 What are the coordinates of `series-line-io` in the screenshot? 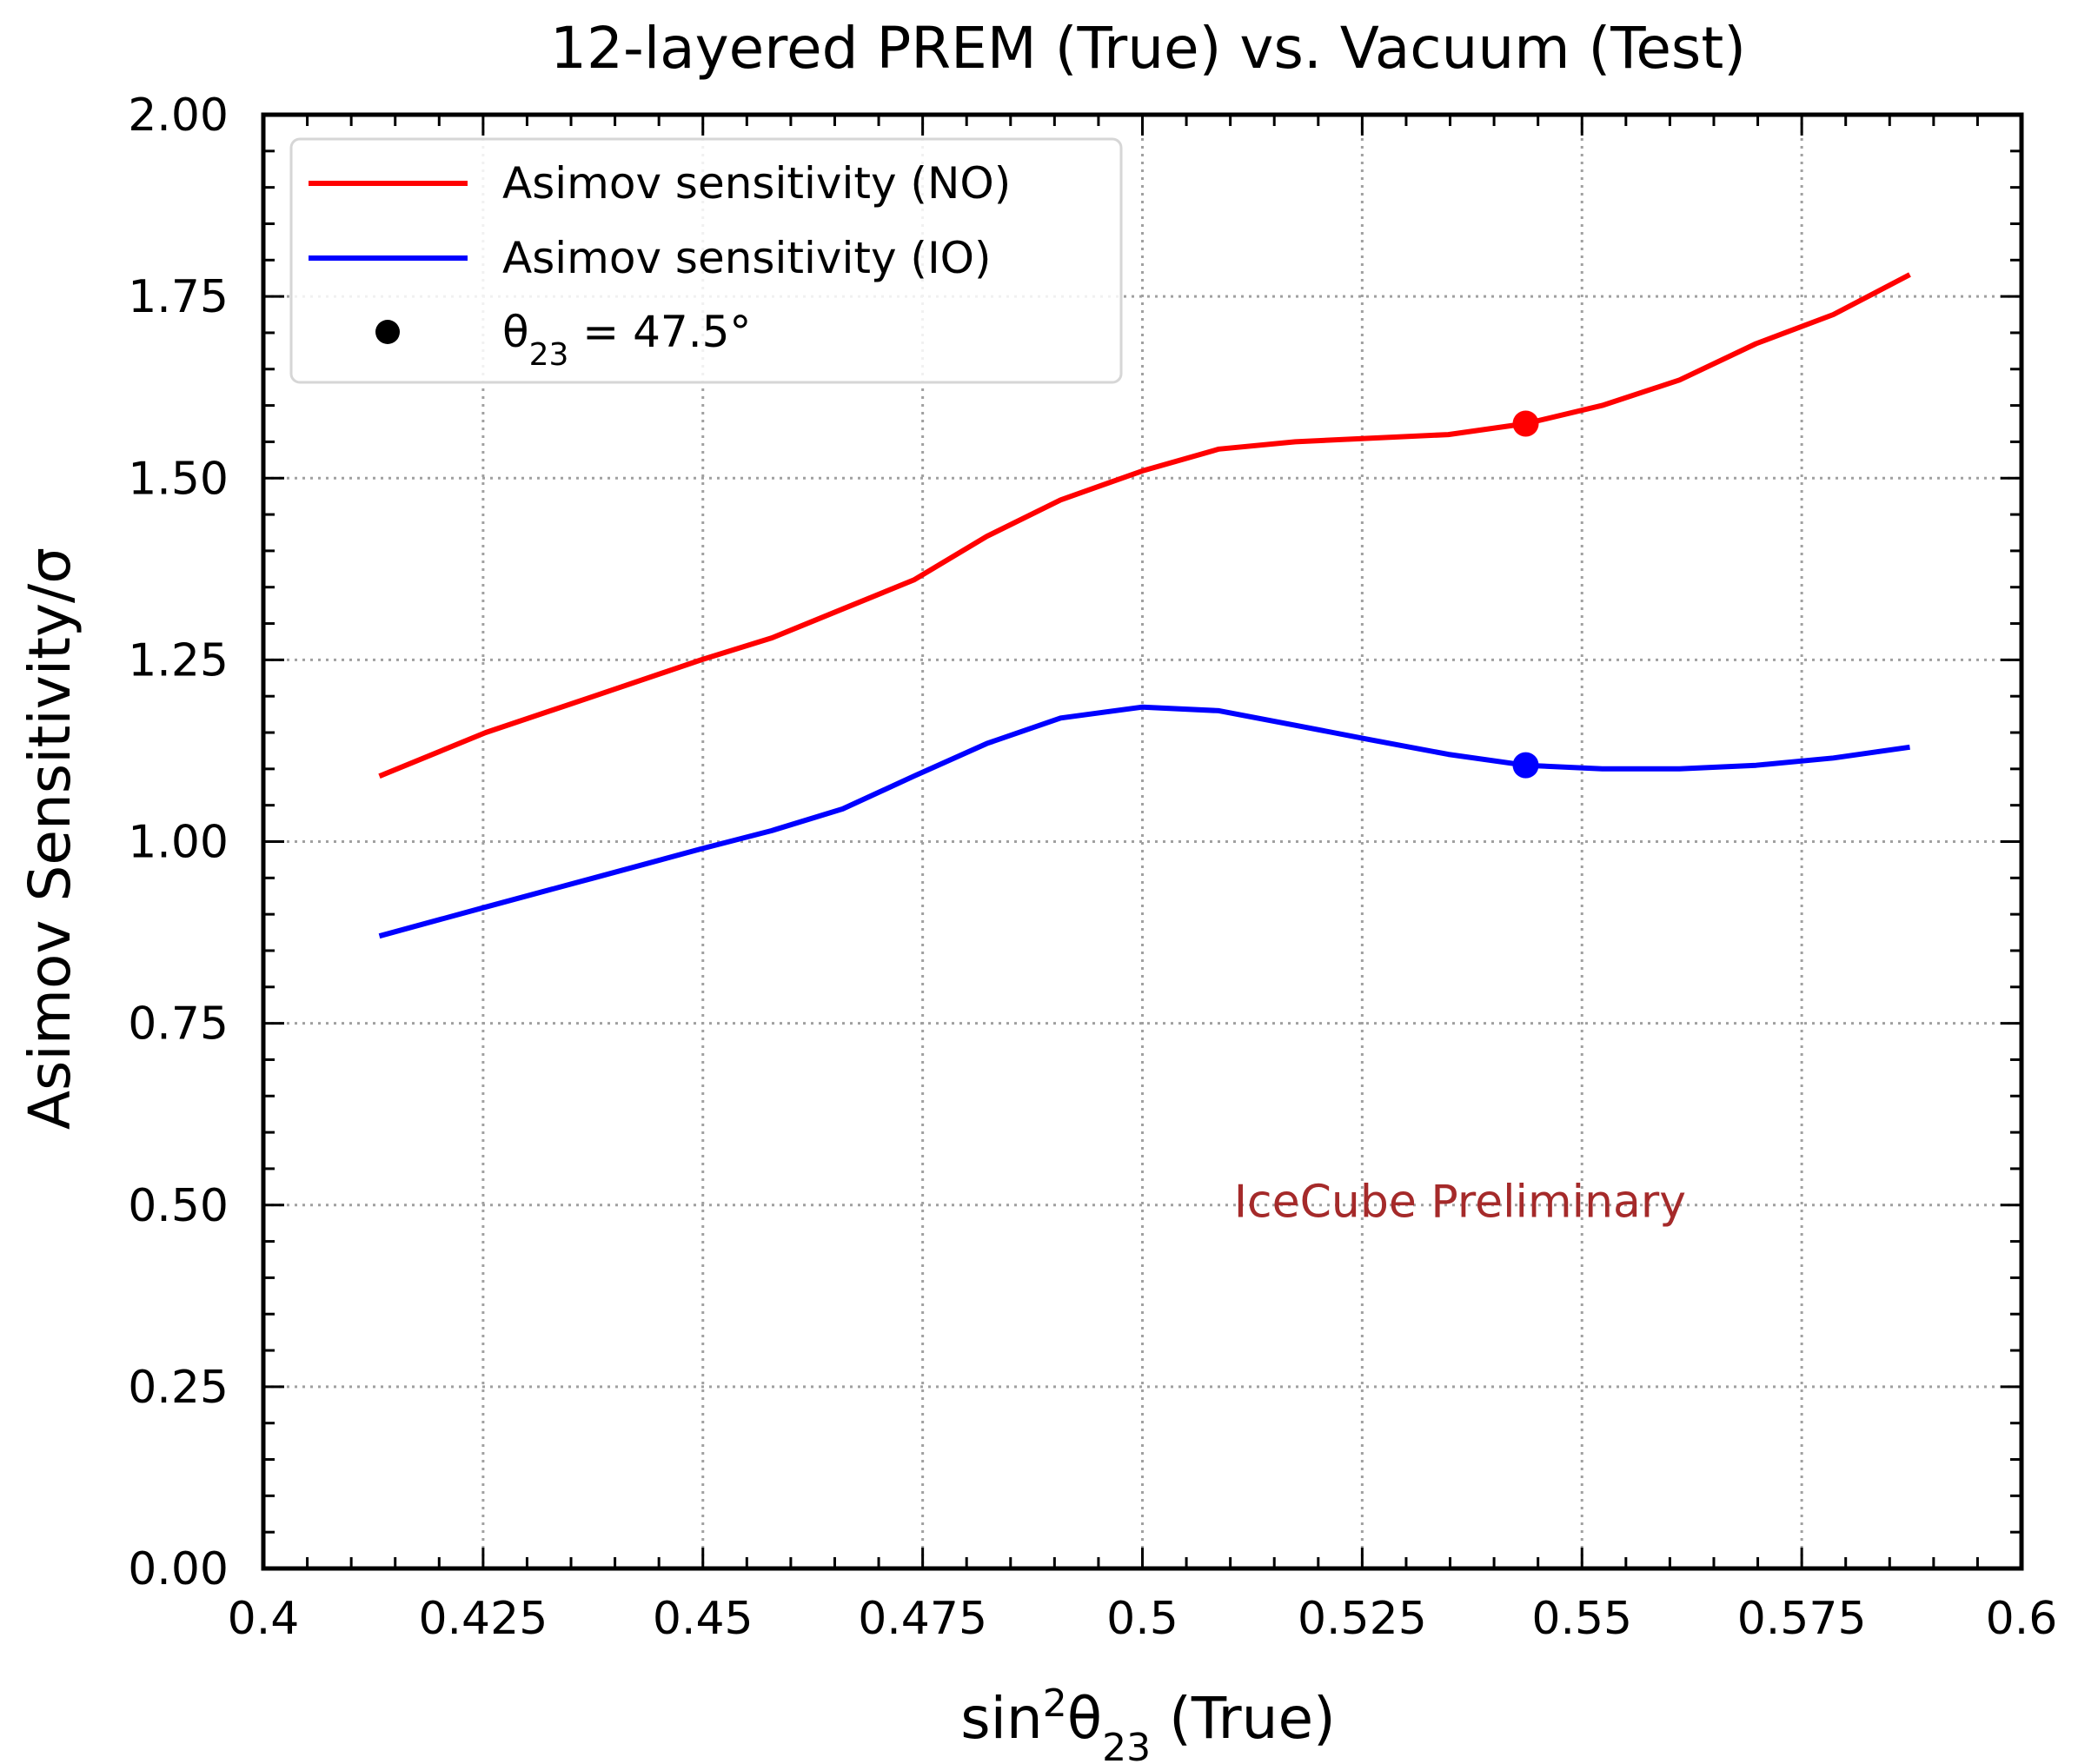 It's located at (1144, 821).